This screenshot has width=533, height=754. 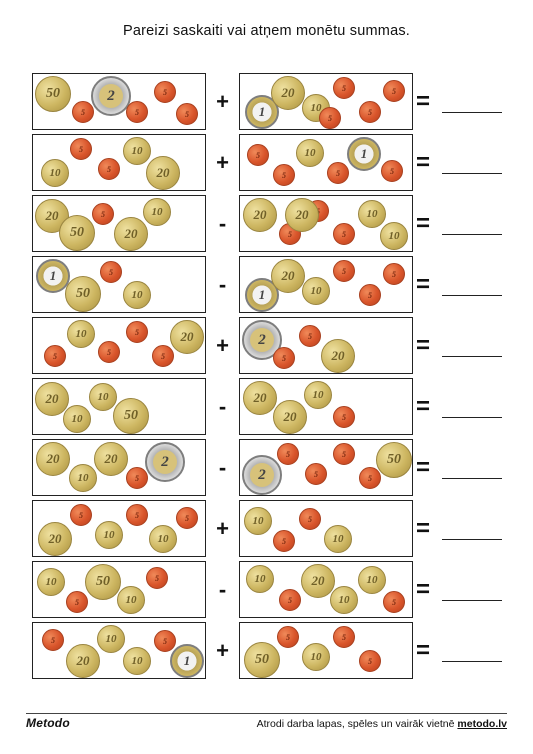 What do you see at coordinates (48, 723) in the screenshot?
I see `metodo-logo: Metodo` at bounding box center [48, 723].